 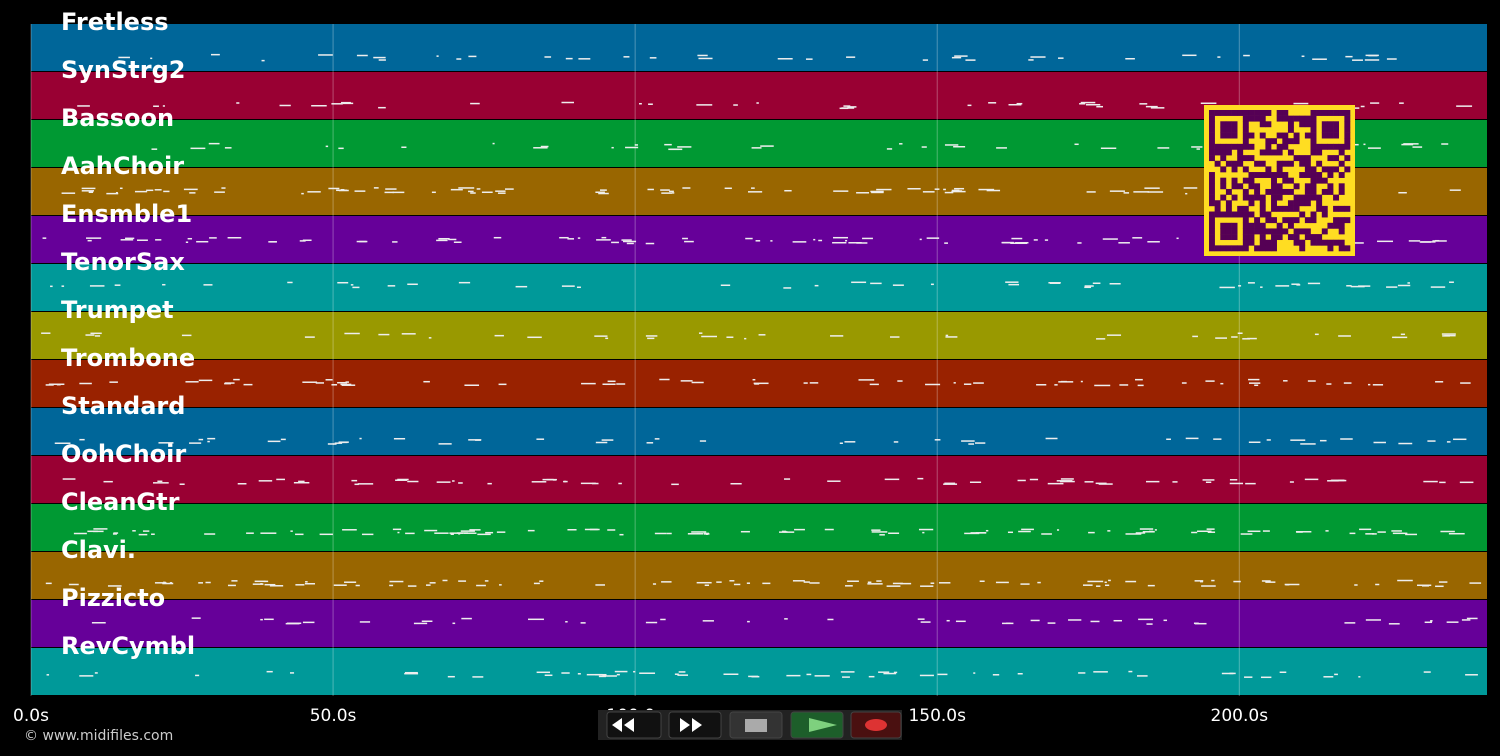 What do you see at coordinates (756, 725) in the screenshot?
I see `stop-button` at bounding box center [756, 725].